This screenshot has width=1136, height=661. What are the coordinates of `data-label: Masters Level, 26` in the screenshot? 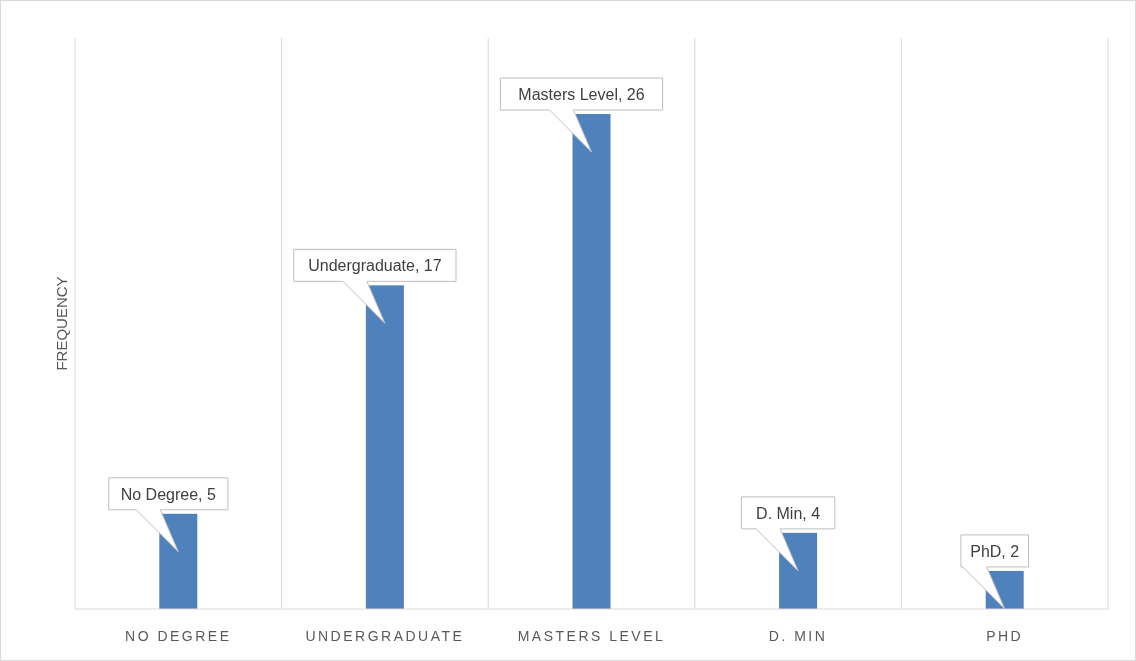 It's located at (581, 94).